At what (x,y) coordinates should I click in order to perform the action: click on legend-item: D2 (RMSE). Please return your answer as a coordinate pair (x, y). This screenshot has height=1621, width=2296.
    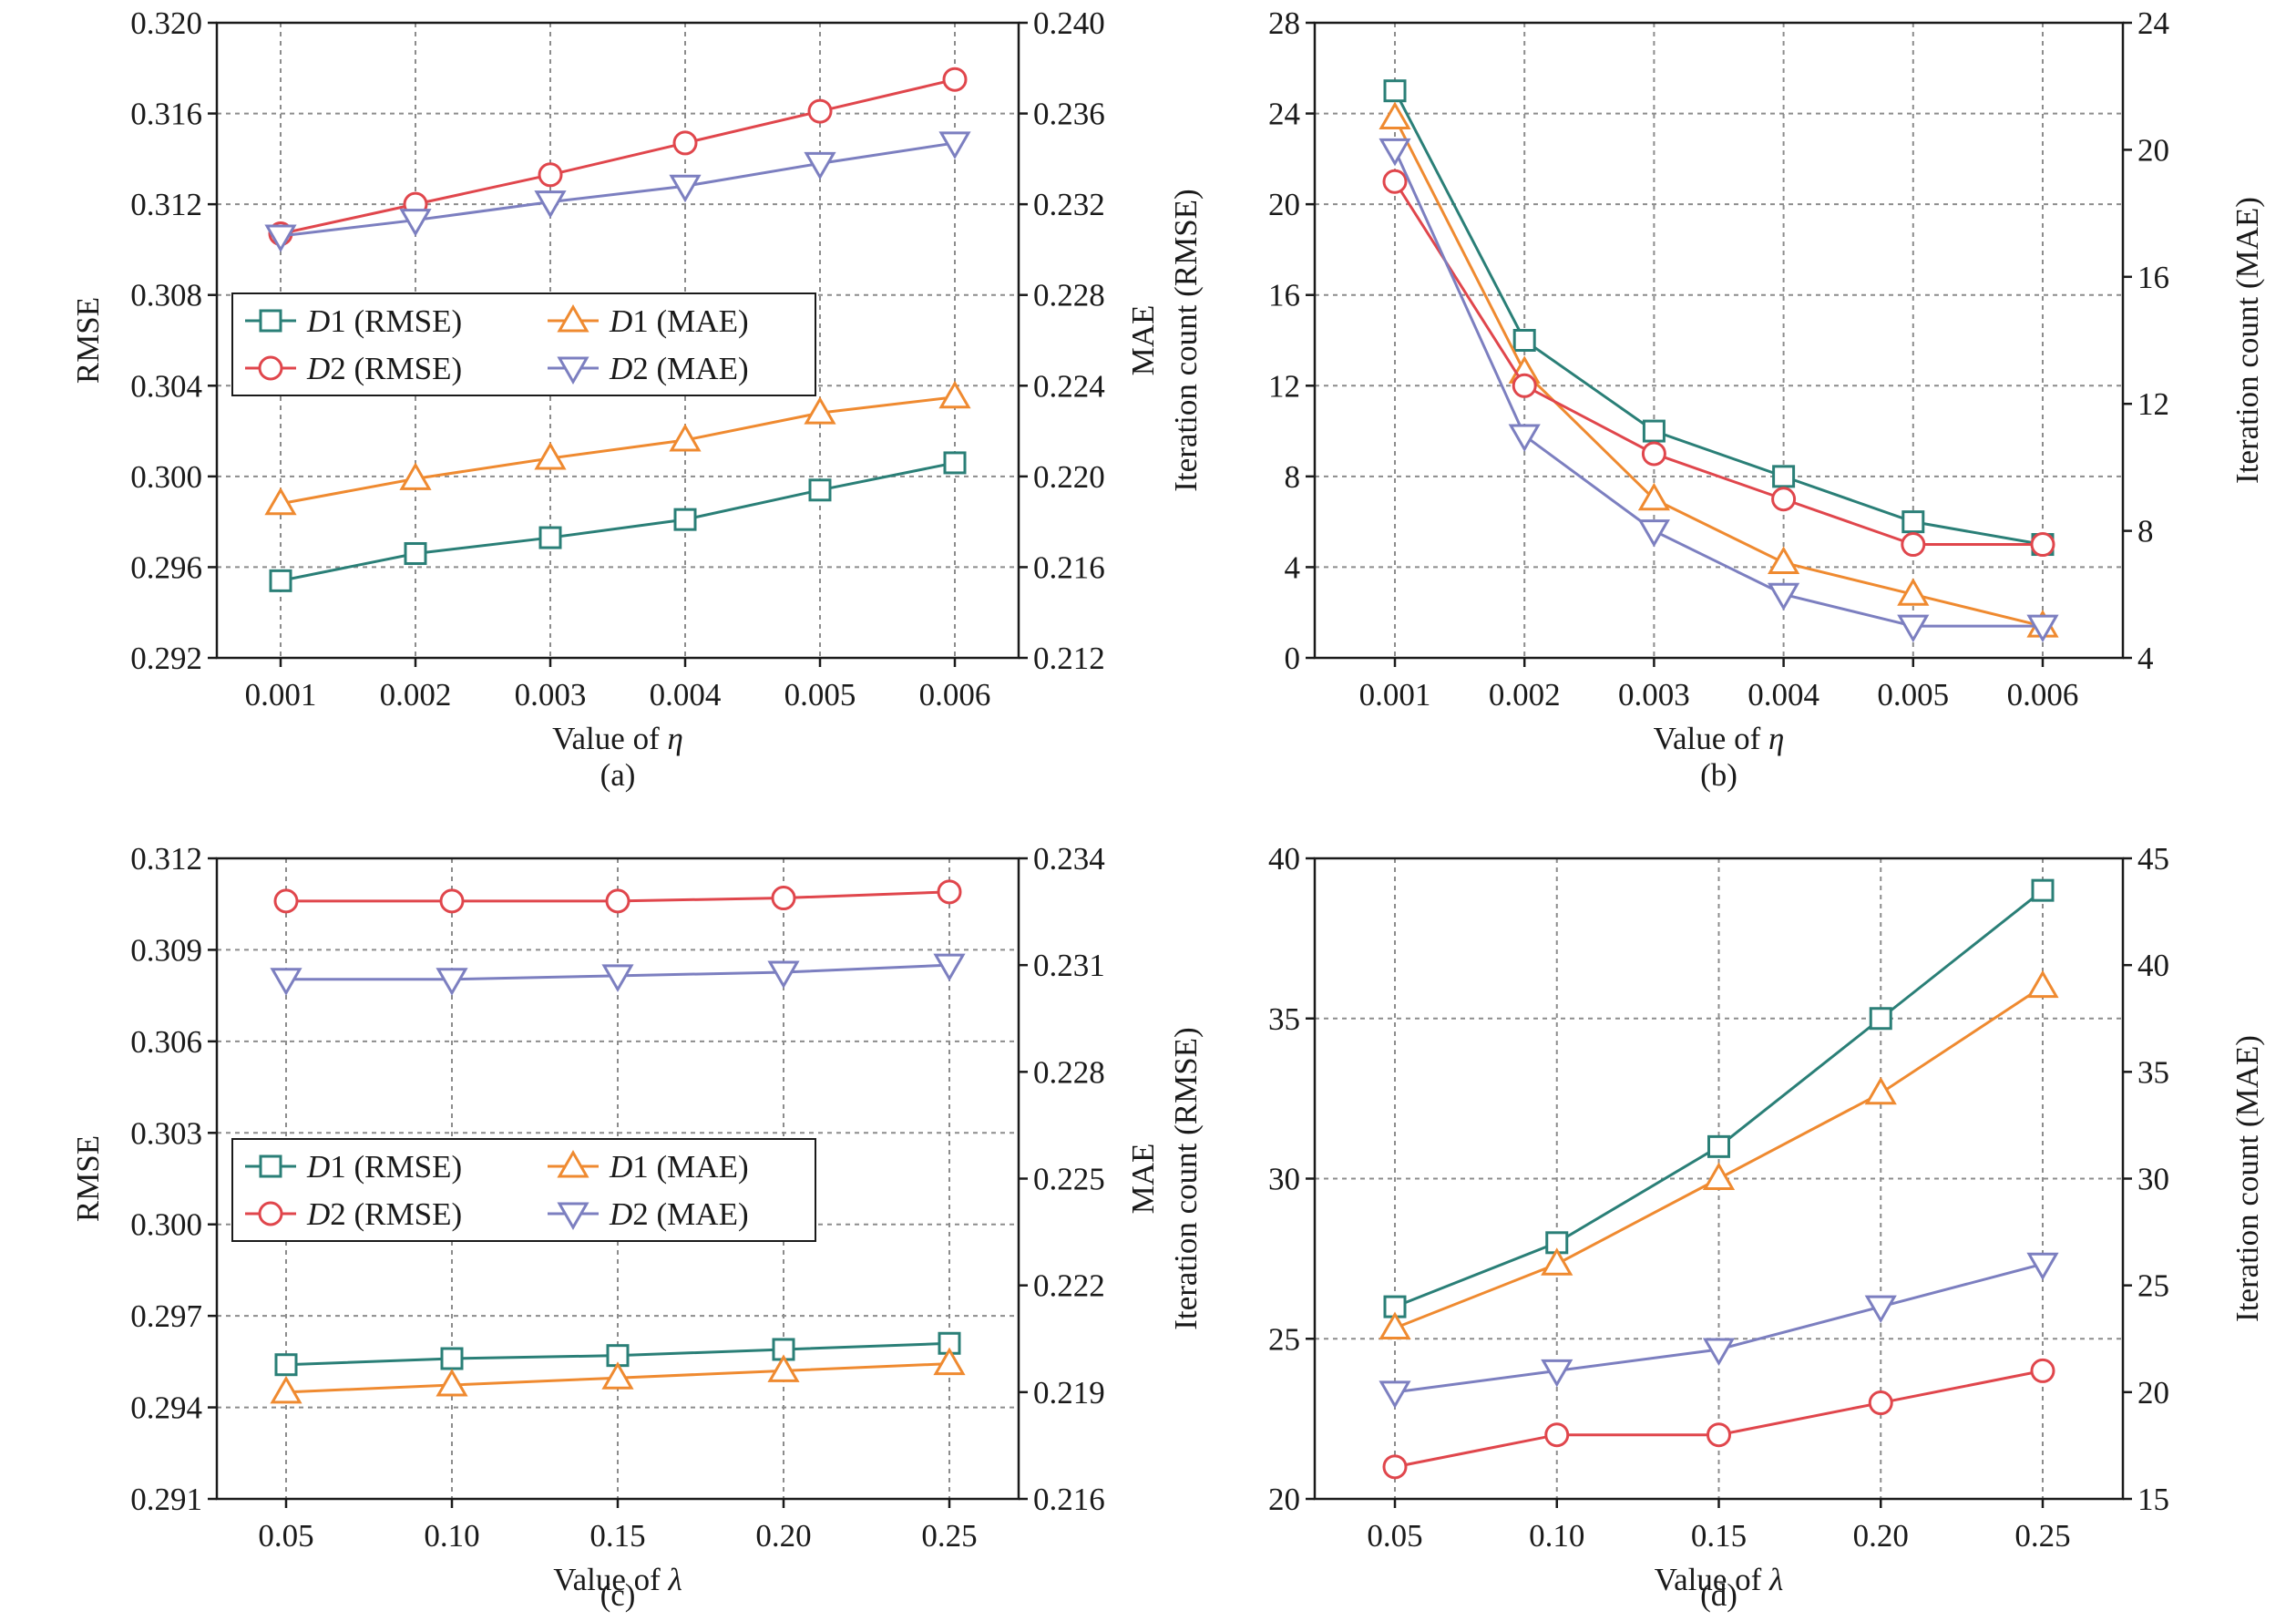
    Looking at the image, I should click on (353, 368).